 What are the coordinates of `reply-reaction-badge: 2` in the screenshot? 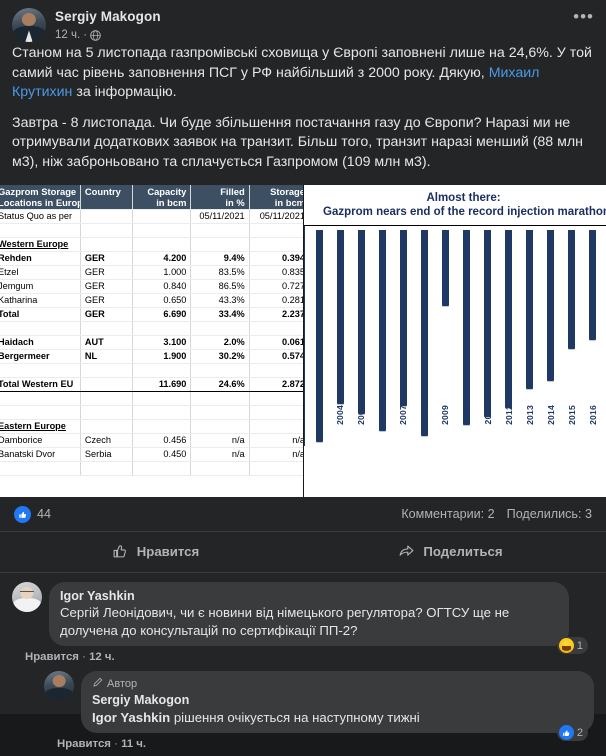 It's located at (572, 732).